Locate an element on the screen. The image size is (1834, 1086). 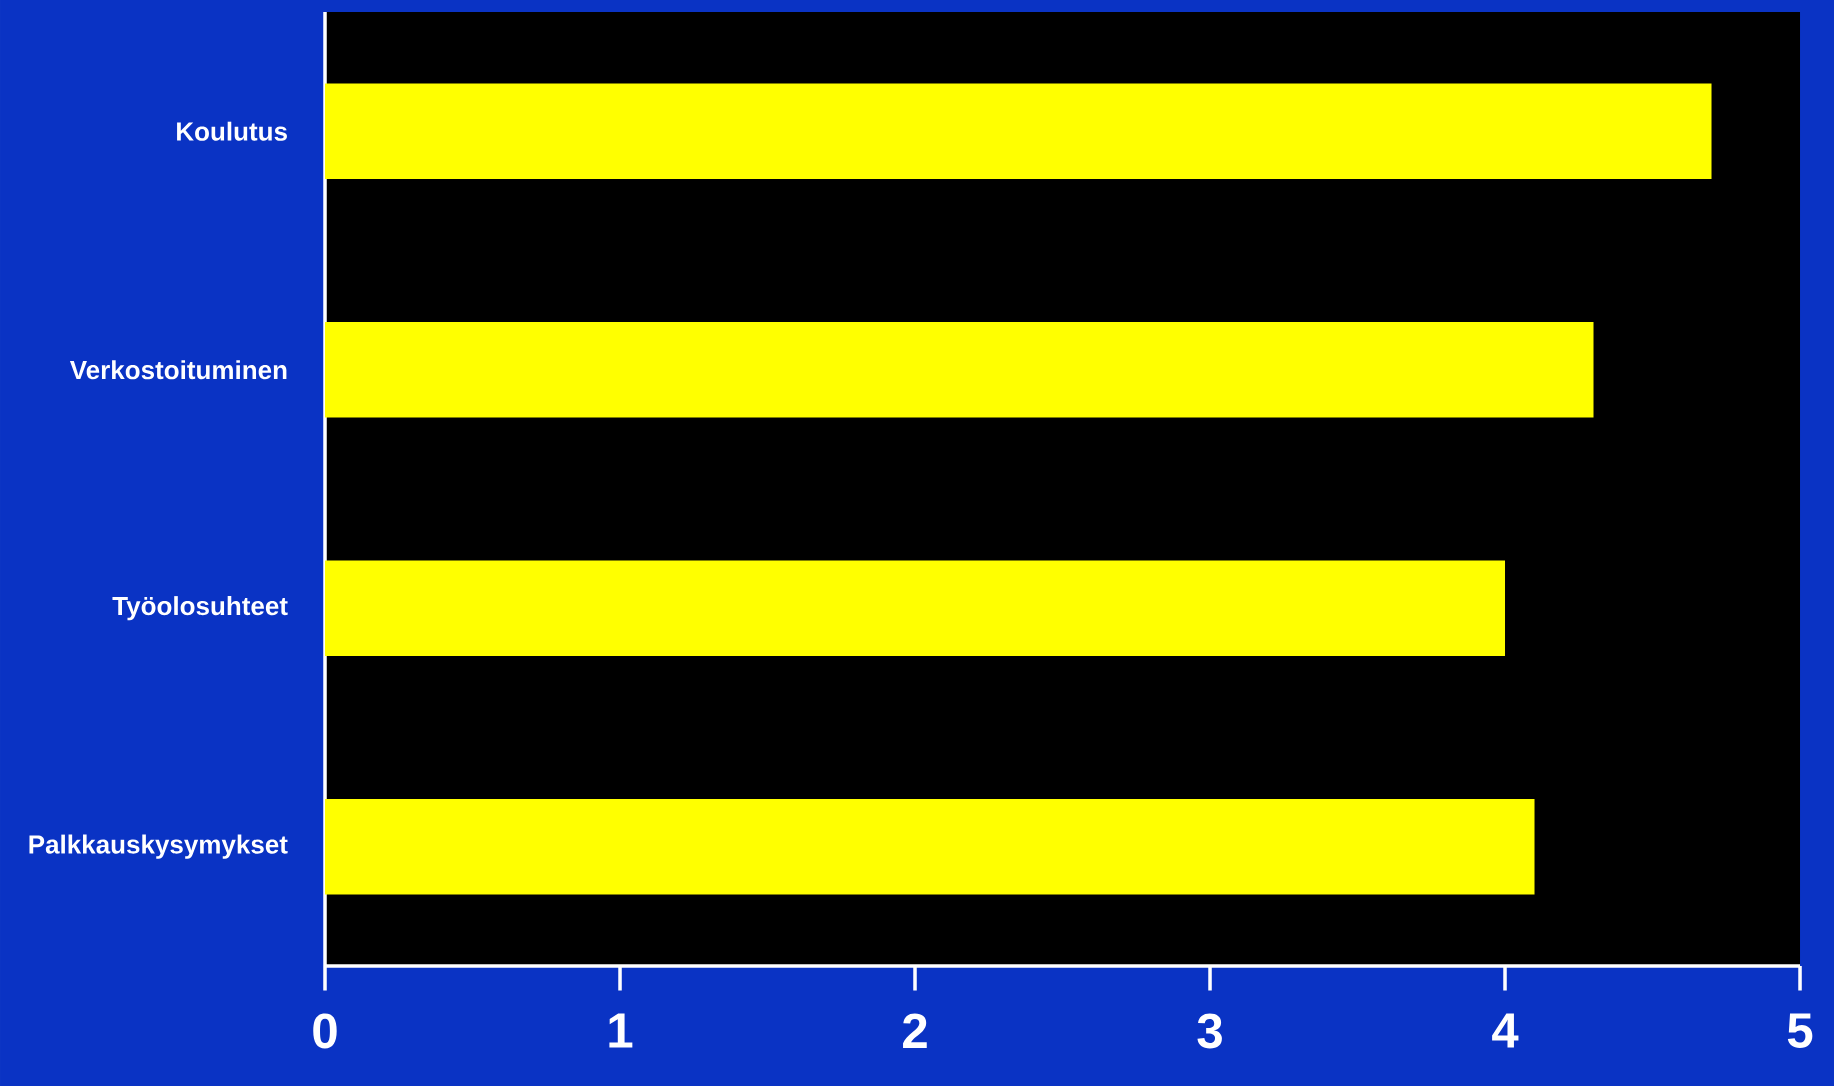
y-tick-label: Työolosuhteet is located at coordinates (200, 608).